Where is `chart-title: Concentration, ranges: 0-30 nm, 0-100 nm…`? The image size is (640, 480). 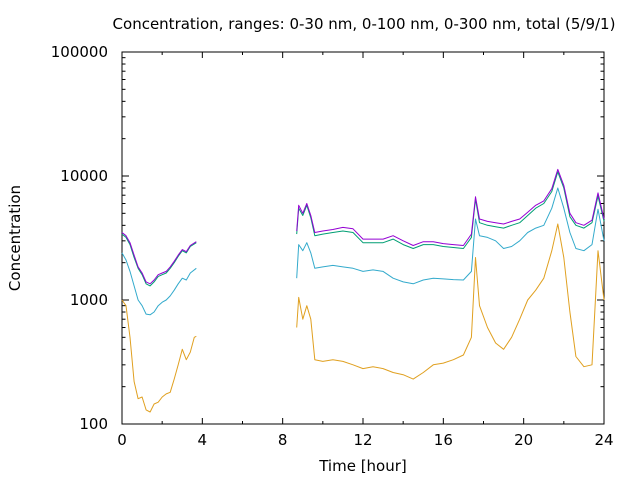
chart-title: Concentration, ranges: 0-30 nm, 0-100 nm… is located at coordinates (364, 24).